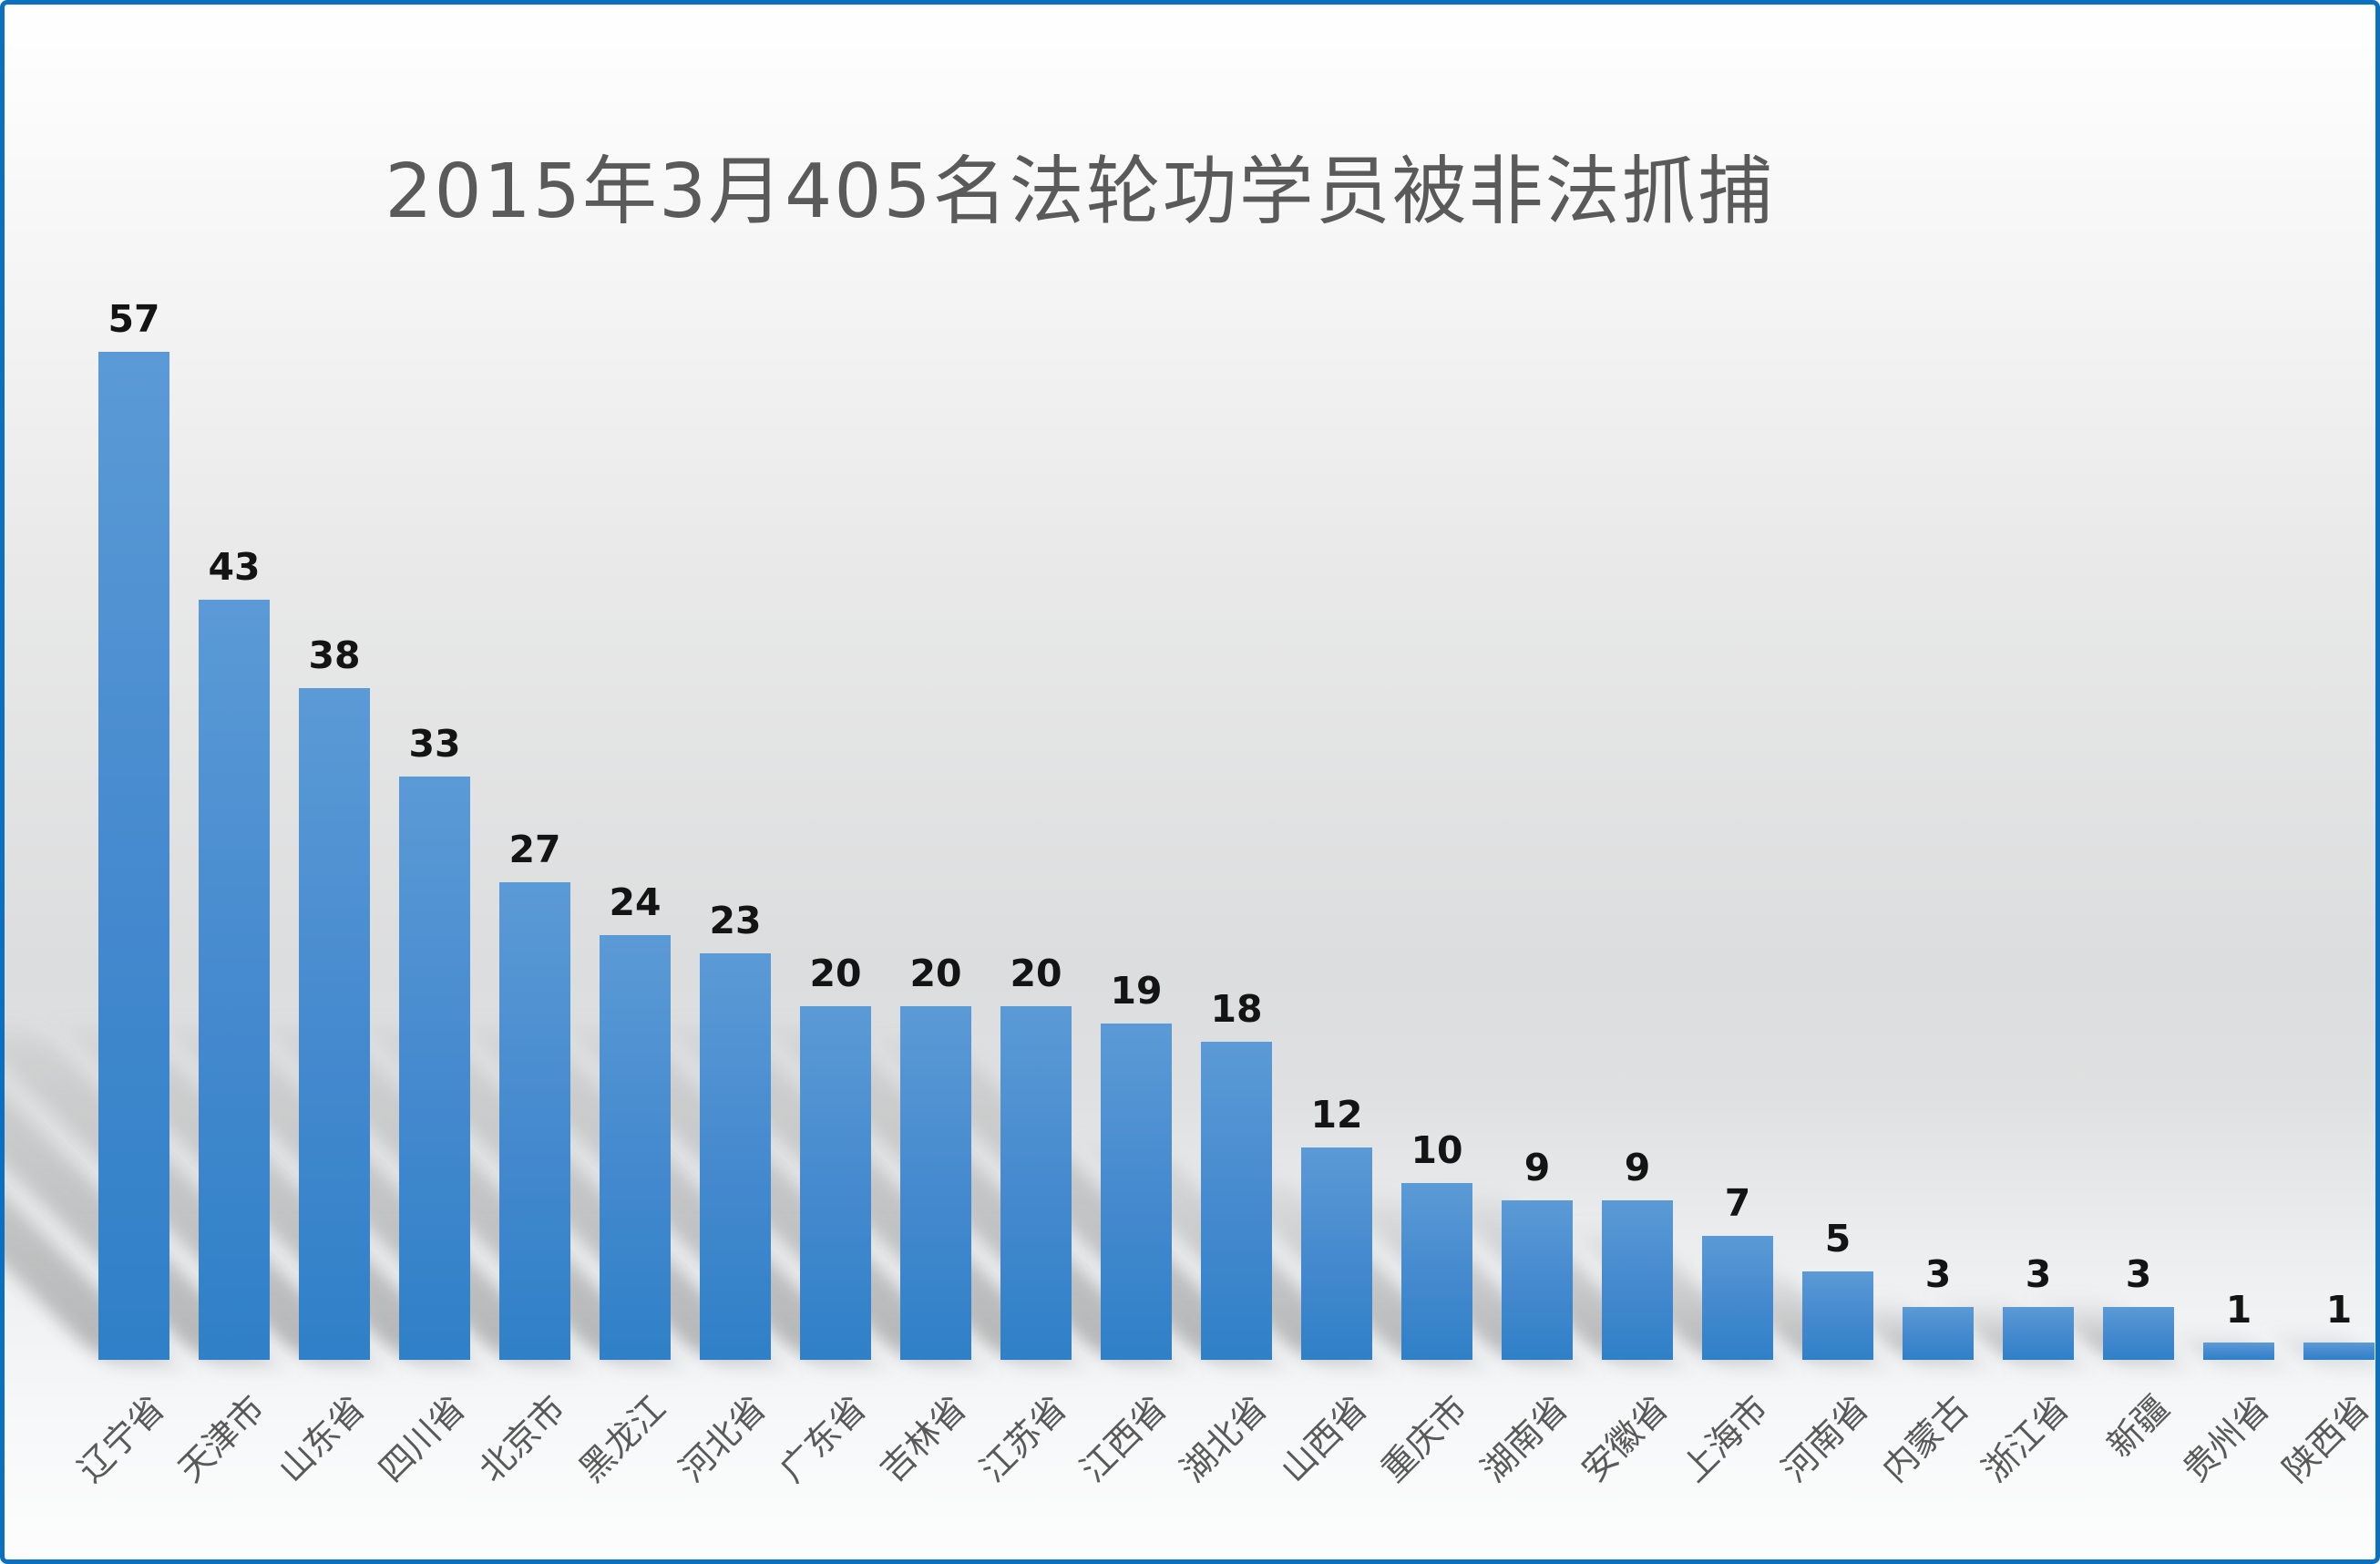  What do you see at coordinates (435, 744) in the screenshot?
I see `bar-value-label: 33` at bounding box center [435, 744].